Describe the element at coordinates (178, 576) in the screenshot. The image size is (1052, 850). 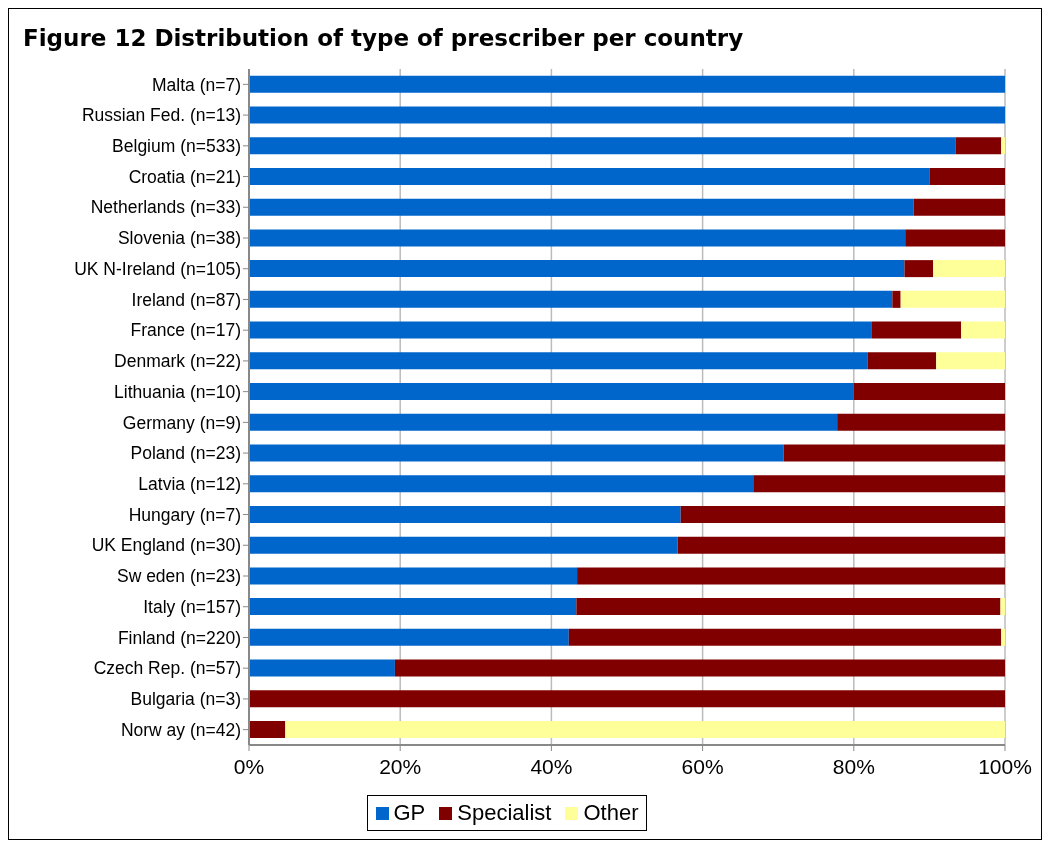
I see `y-tick-label: Sw eden (n=23)` at that location.